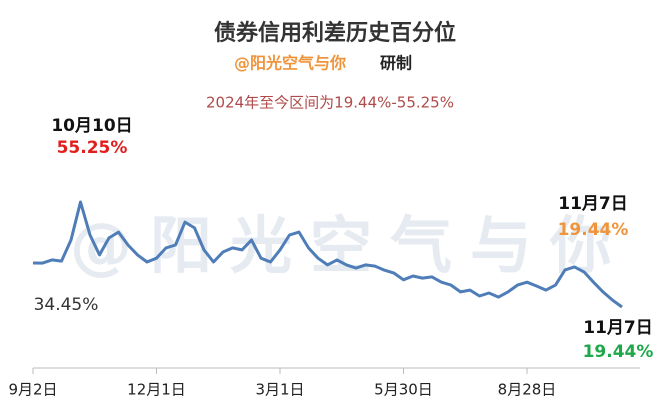 Image resolution: width=671 pixels, height=416 pixels. I want to click on last-value: 19.44%, so click(618, 352).